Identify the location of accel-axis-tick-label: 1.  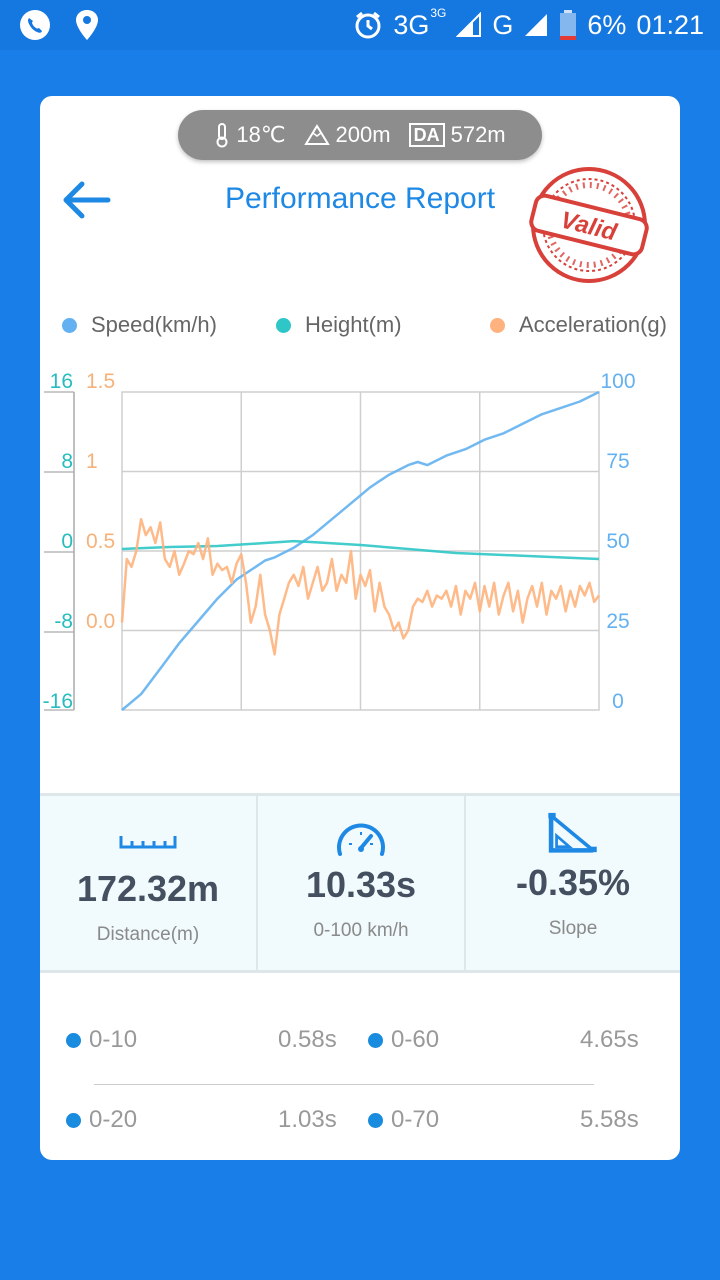
(92, 461).